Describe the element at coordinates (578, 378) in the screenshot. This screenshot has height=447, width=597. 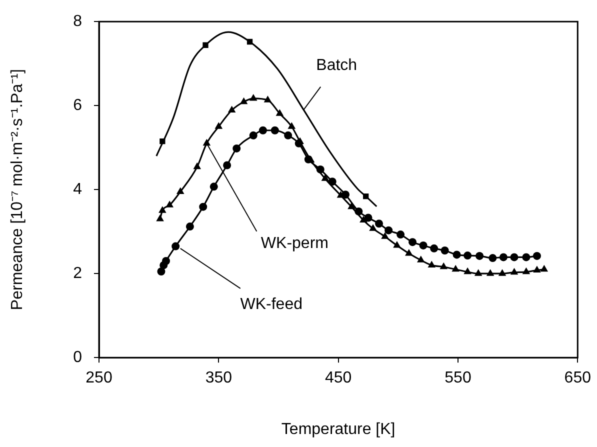
I see `x-tick-label: 650` at that location.